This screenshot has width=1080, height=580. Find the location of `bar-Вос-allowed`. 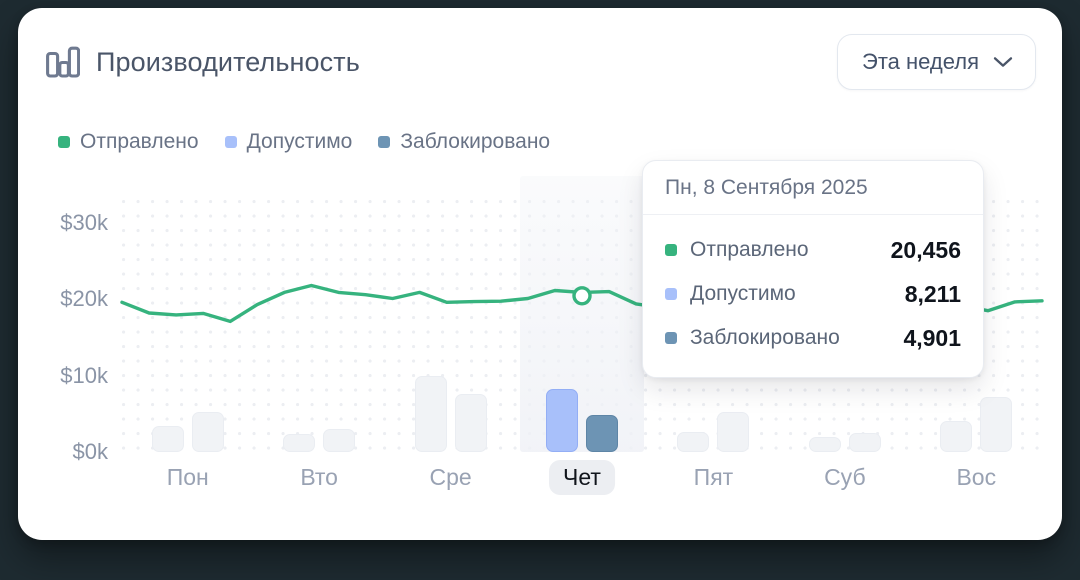

bar-Вос-allowed is located at coordinates (956, 436).